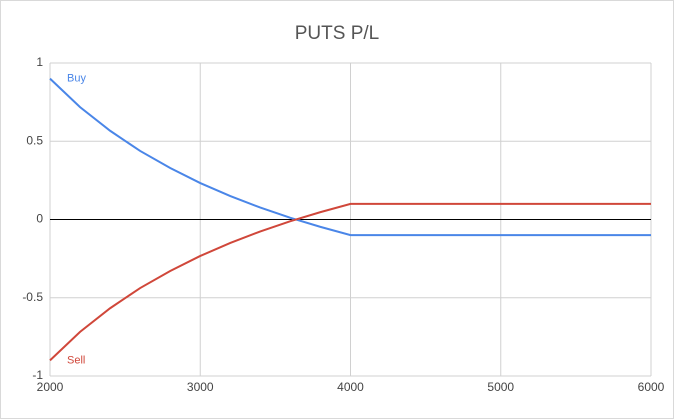 The image size is (674, 419). I want to click on y-tick-label: 1, so click(39, 62).